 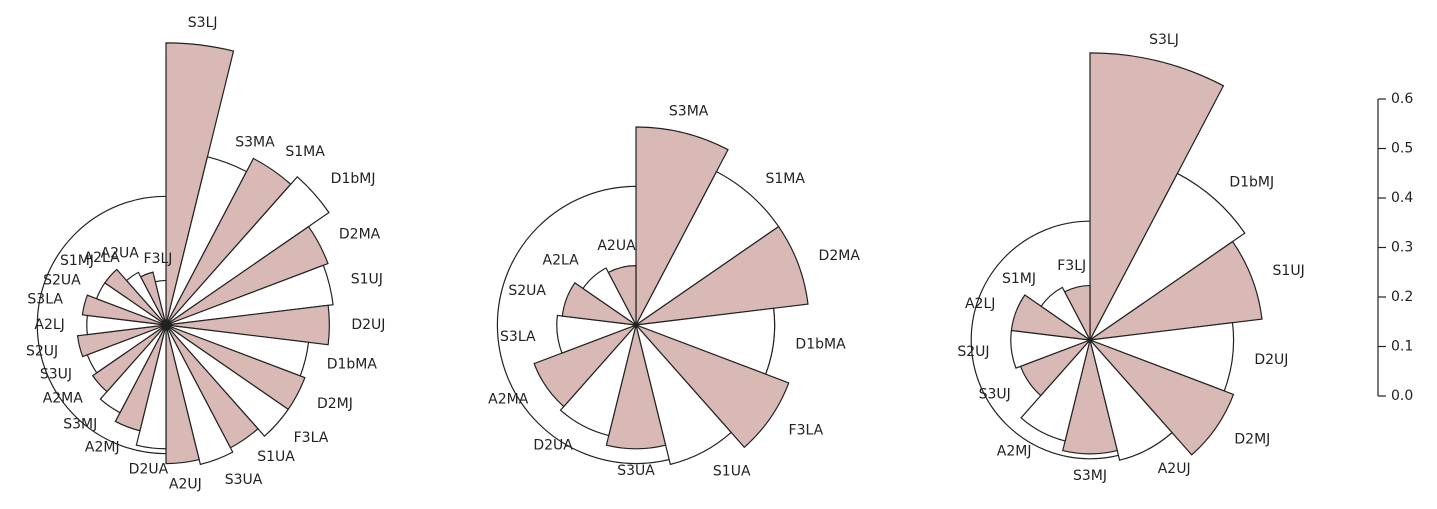 What do you see at coordinates (1402, 248) in the screenshot?
I see `scale-tick-label: 0.3` at bounding box center [1402, 248].